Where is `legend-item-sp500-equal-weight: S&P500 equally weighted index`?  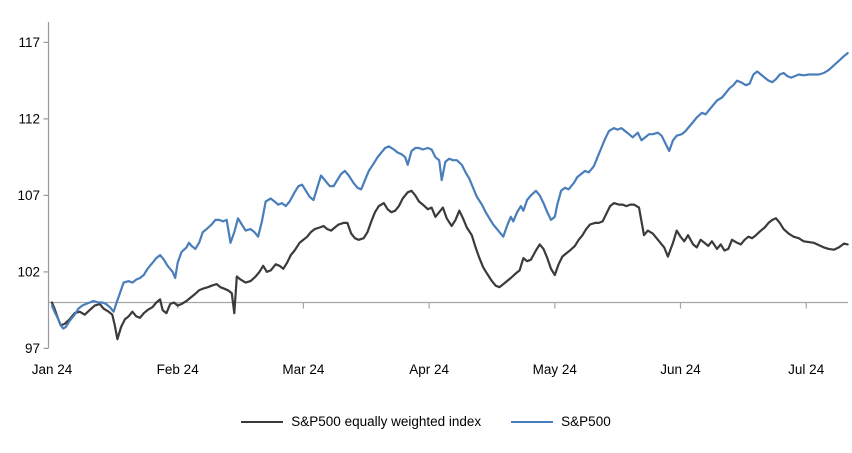
legend-item-sp500-equal-weight: S&P500 equally weighted index is located at coordinates (361, 422).